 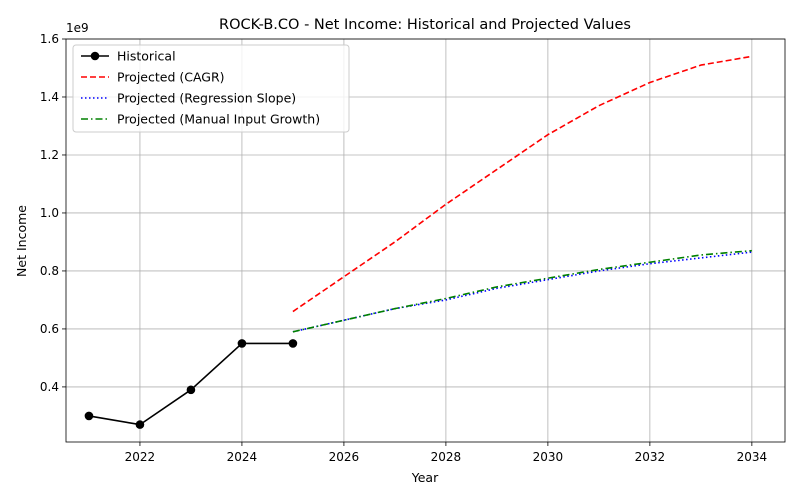 I want to click on y-tick-label: 1.6, so click(x=49, y=39).